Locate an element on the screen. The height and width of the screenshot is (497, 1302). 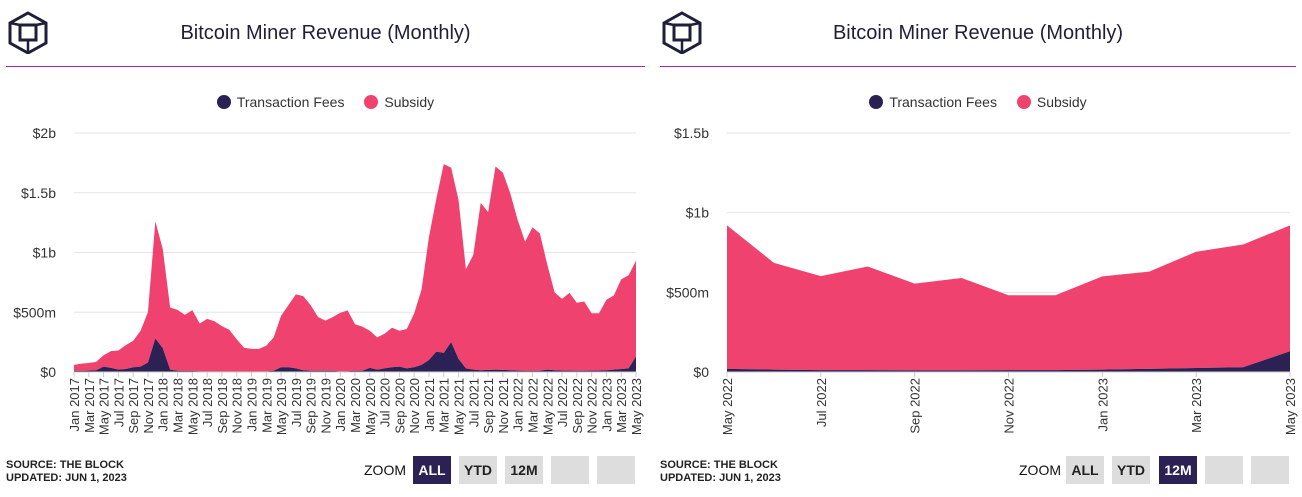
x-tick-label: Jan 2022 is located at coordinates (518, 405).